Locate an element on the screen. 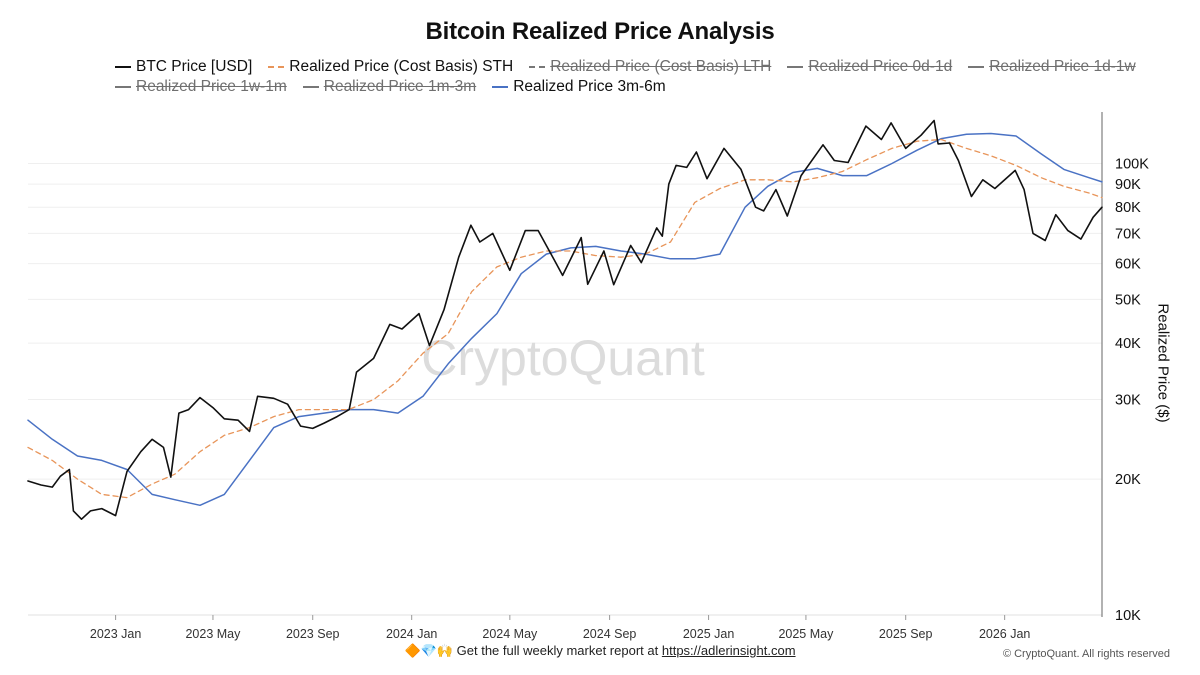 The image size is (1200, 675). y-tick-label: 40K is located at coordinates (1128, 344).